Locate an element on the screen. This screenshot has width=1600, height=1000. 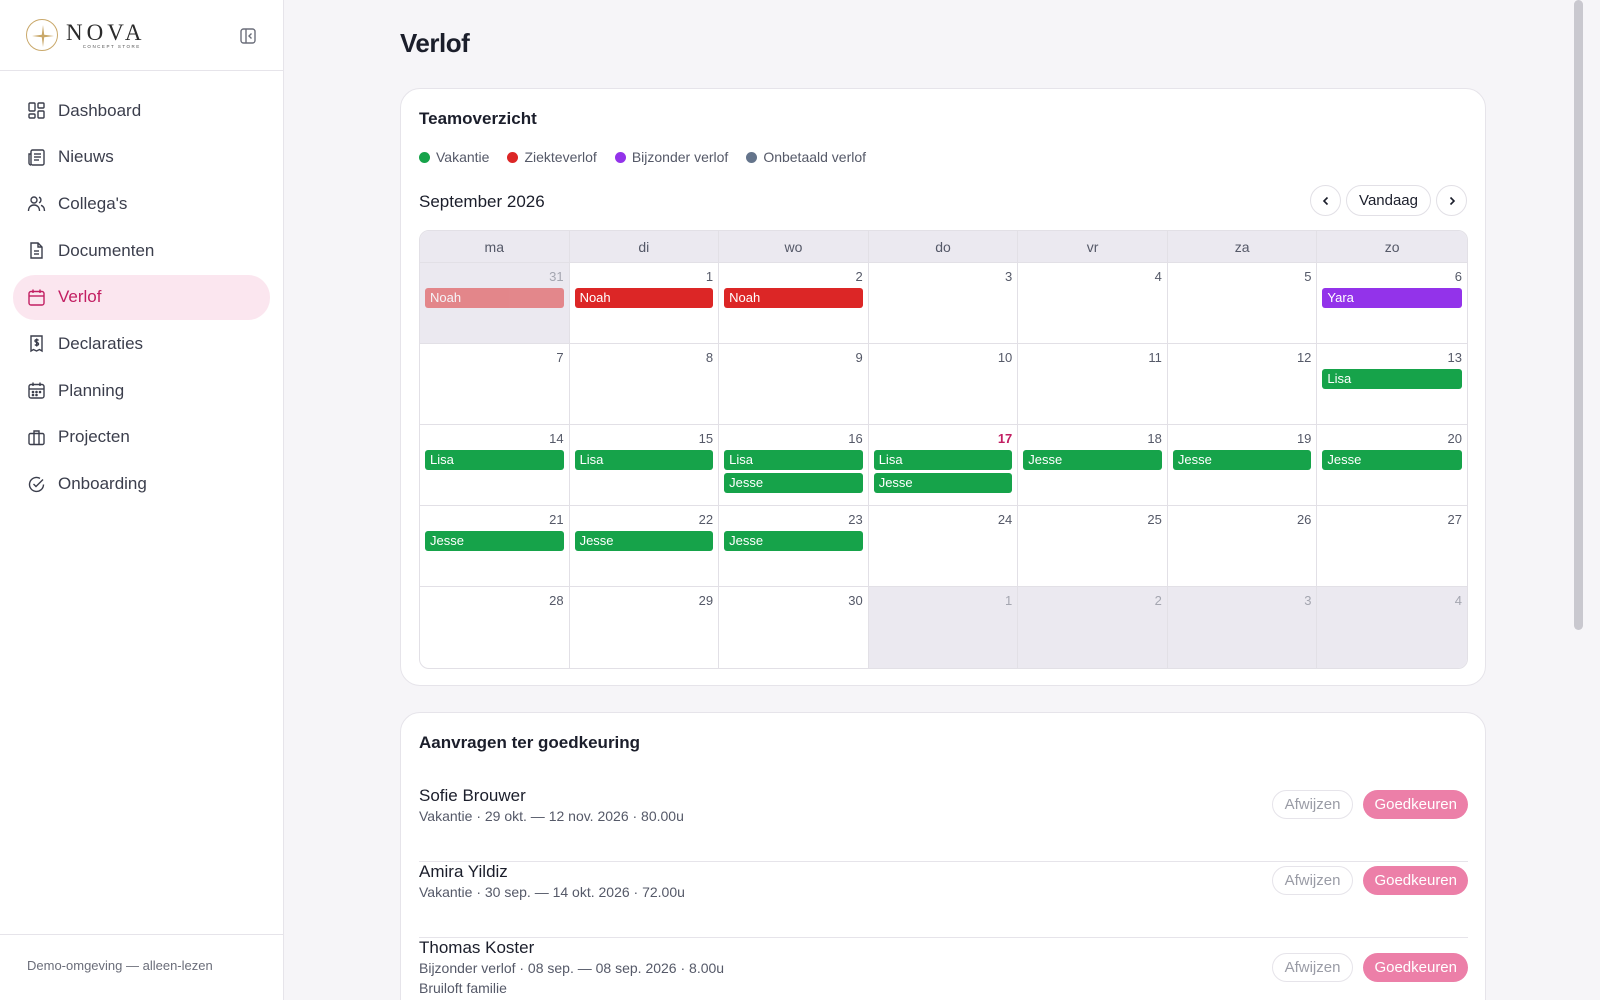
calendar-day: 19 Jesse is located at coordinates (1242, 465).